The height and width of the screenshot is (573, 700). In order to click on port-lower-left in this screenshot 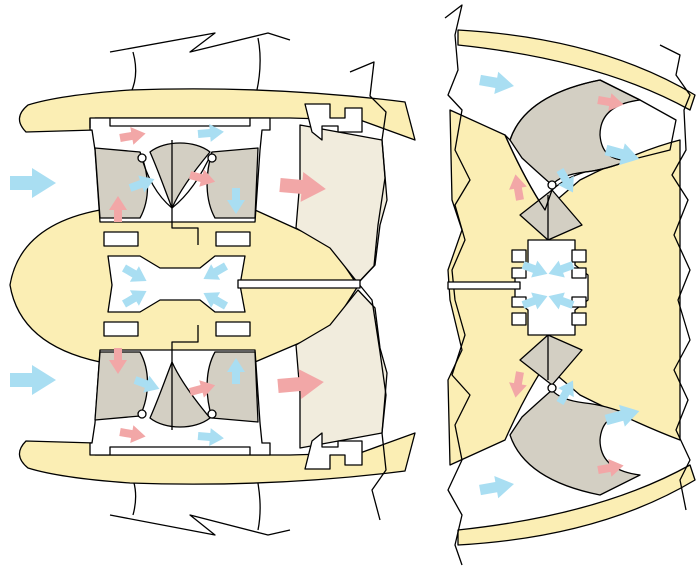, I will do `click(121, 329)`.